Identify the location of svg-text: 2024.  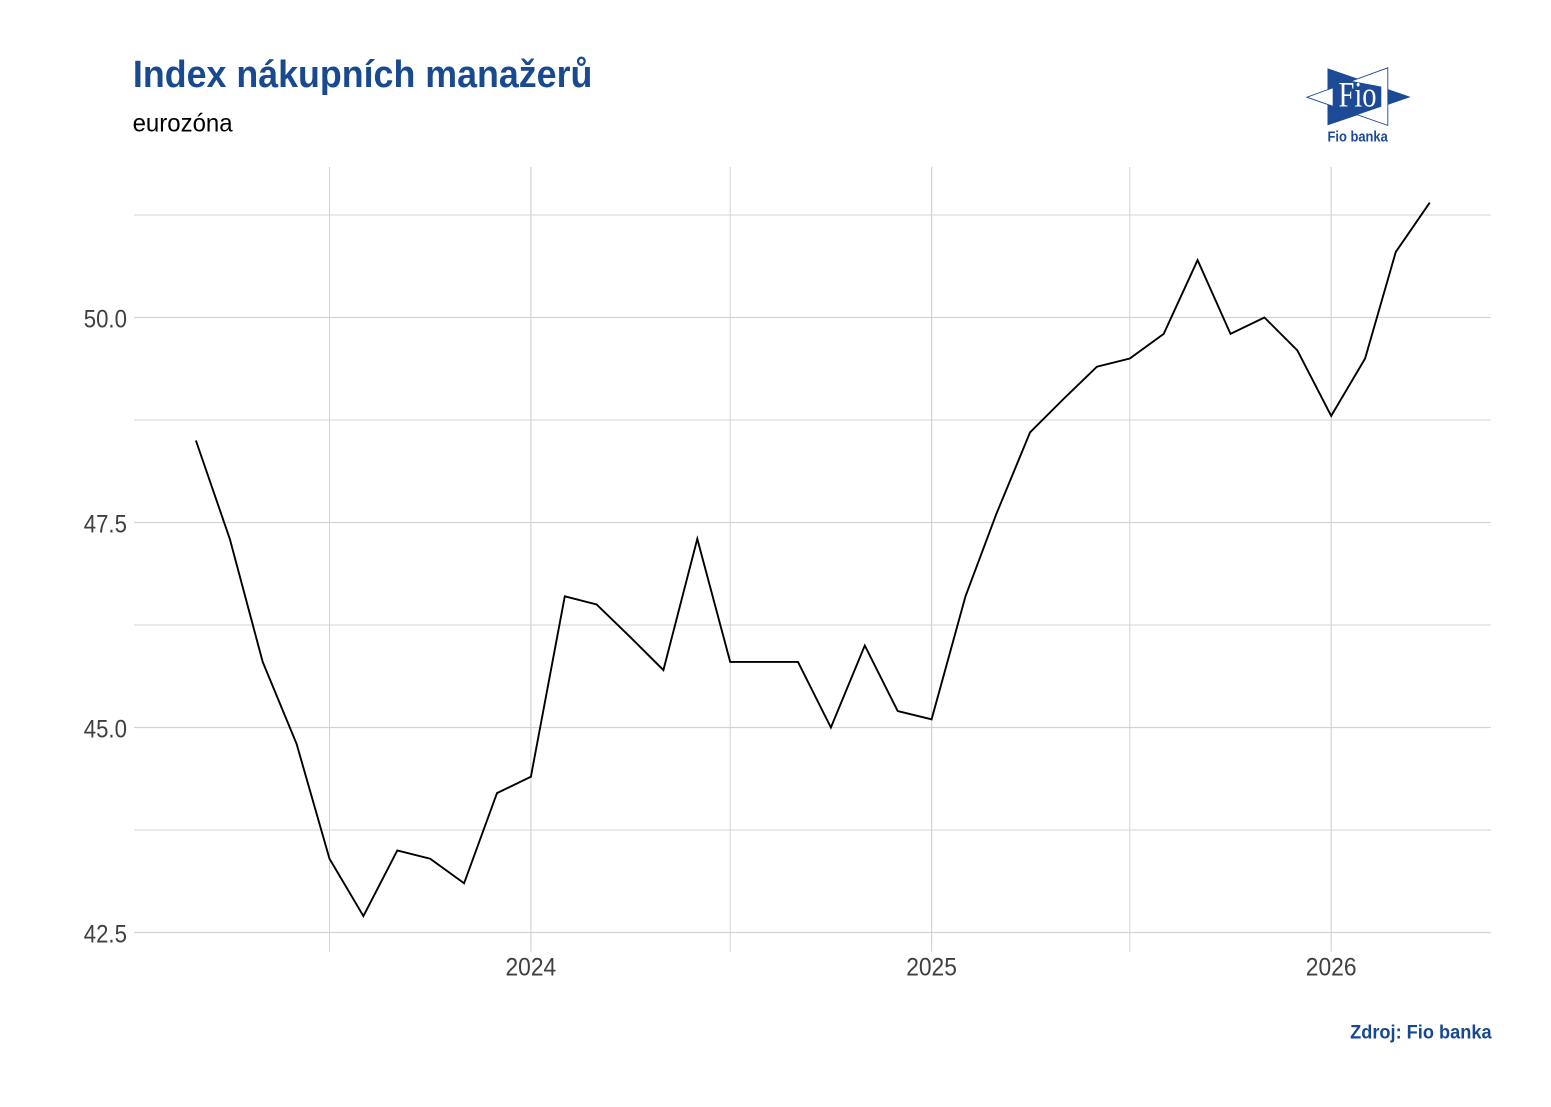
(531, 968).